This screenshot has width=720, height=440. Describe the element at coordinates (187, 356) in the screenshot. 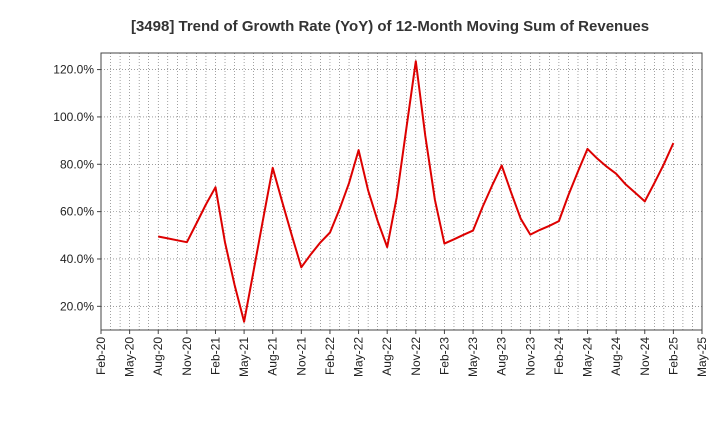

I see `x-tick-label: Nov-20` at that location.